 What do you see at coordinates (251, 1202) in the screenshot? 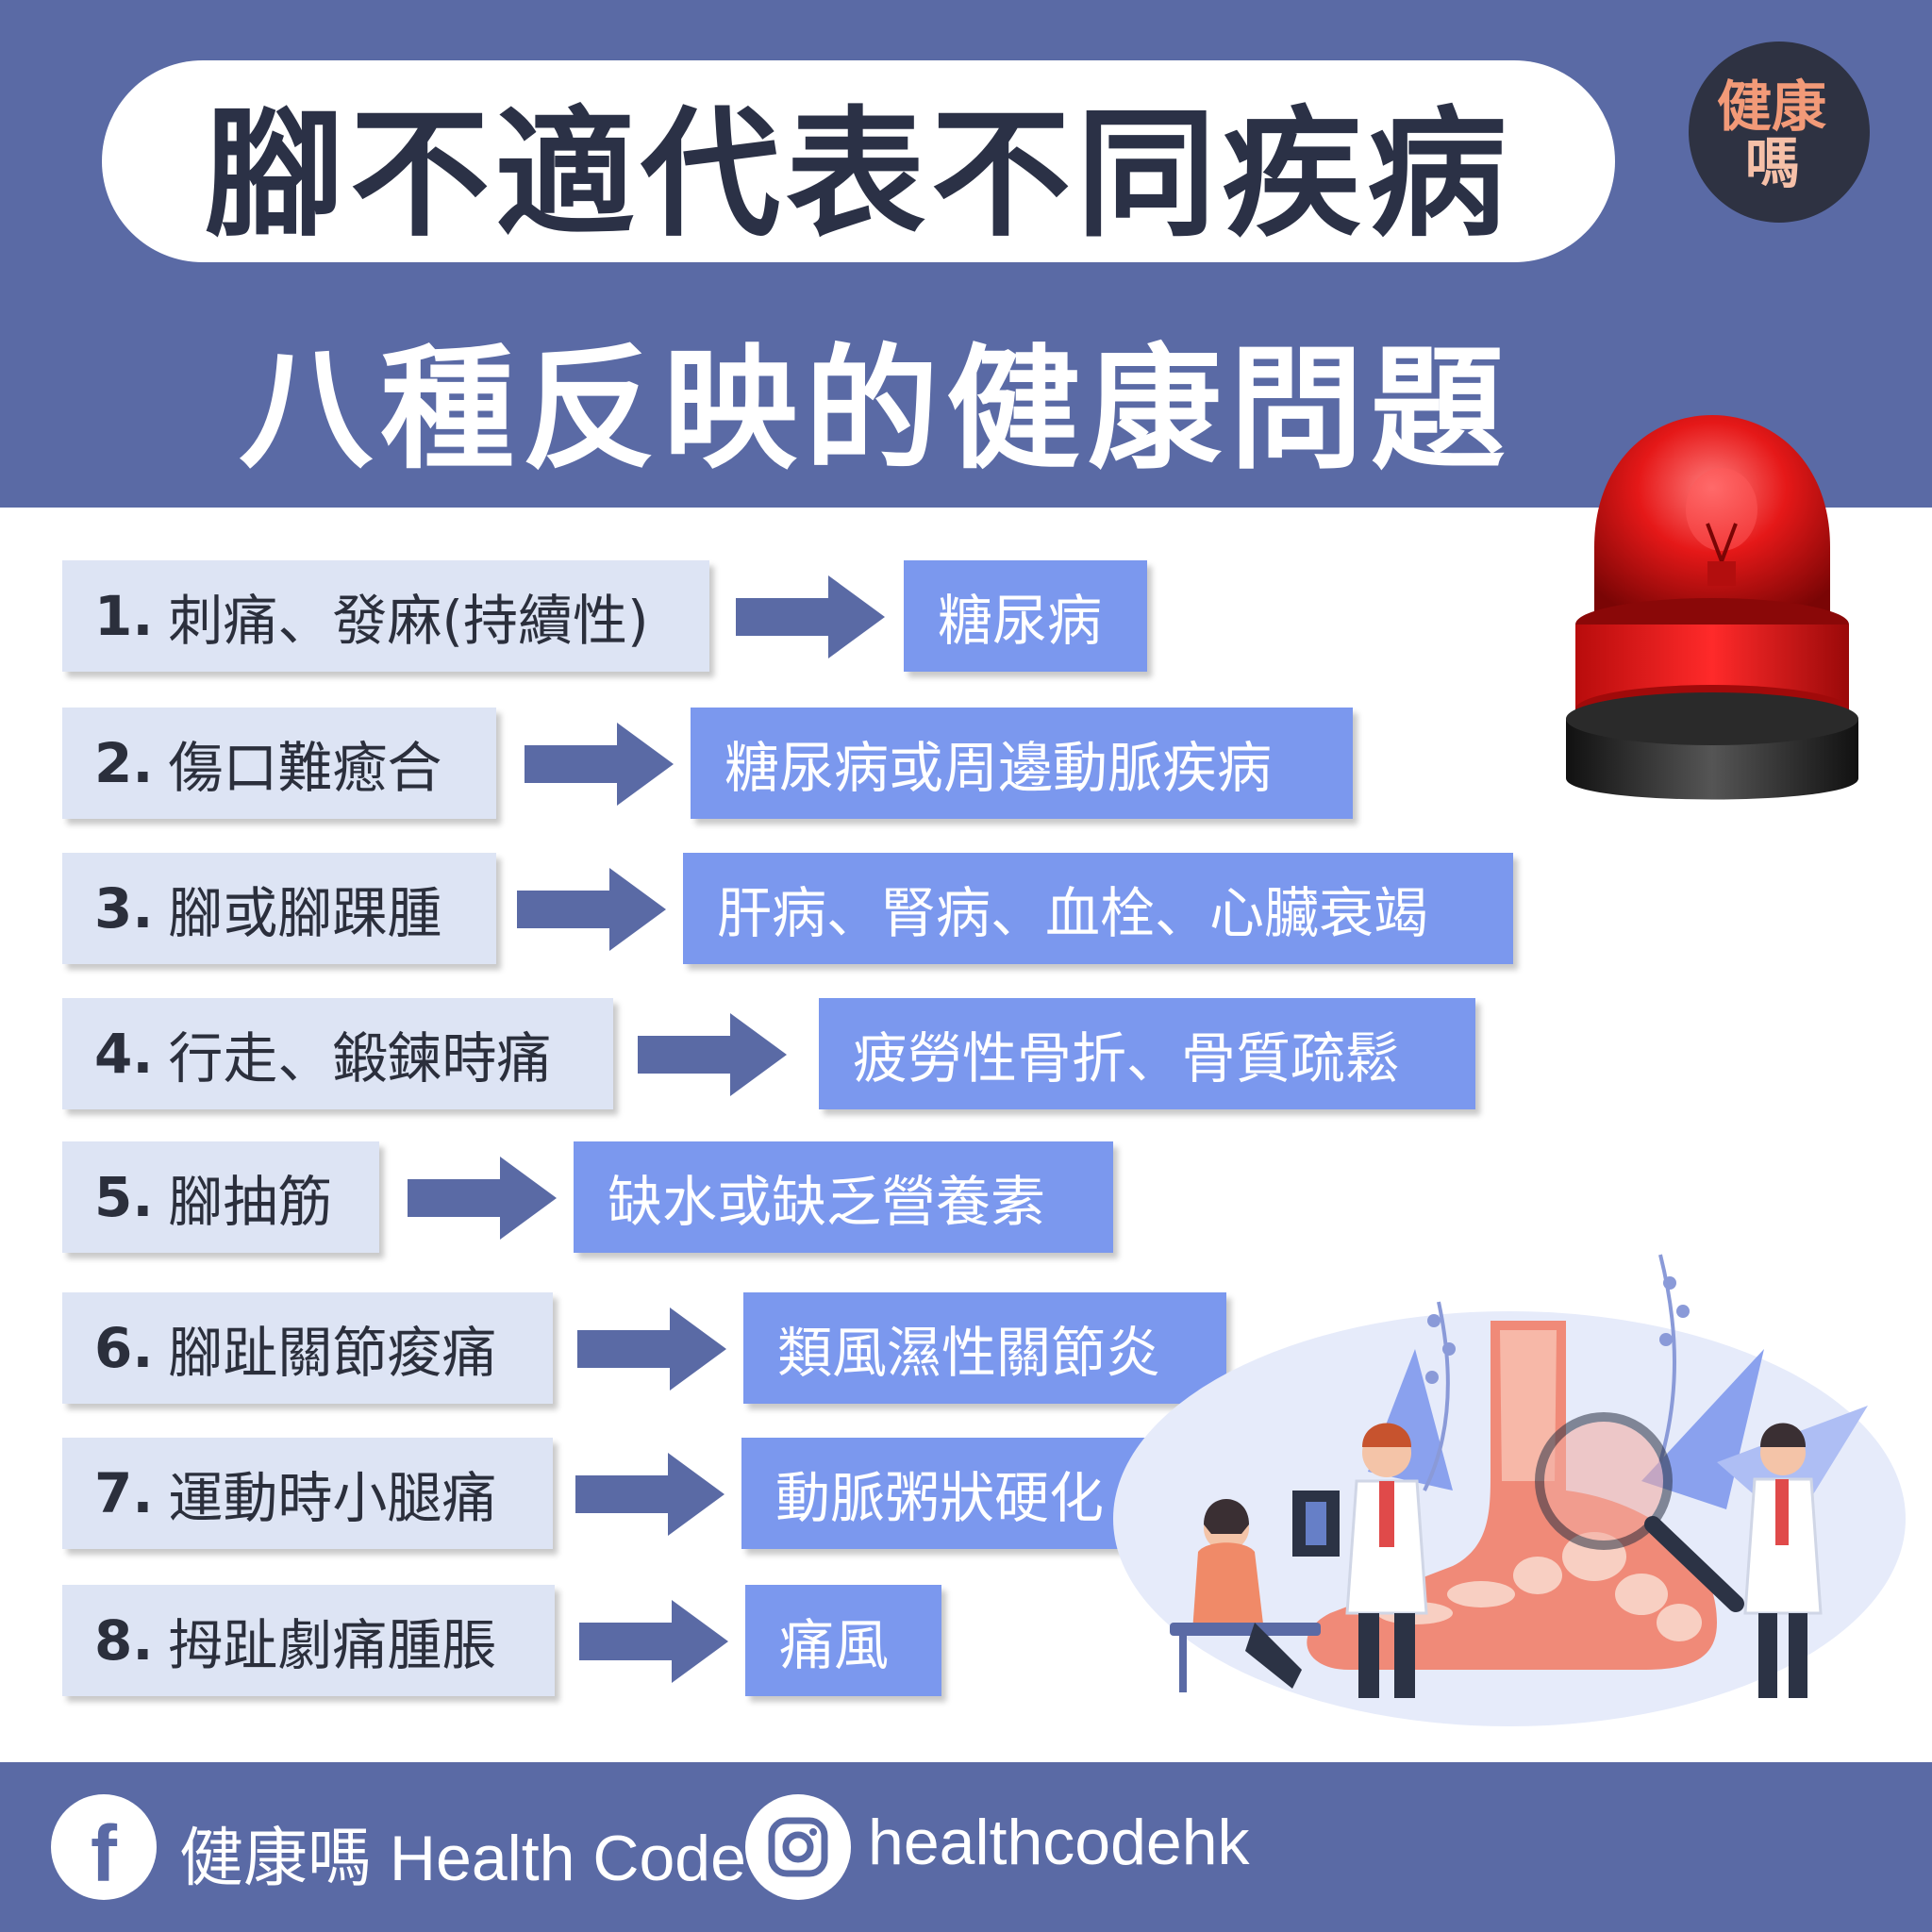
I see `symptom-text: 腳抽筋` at bounding box center [251, 1202].